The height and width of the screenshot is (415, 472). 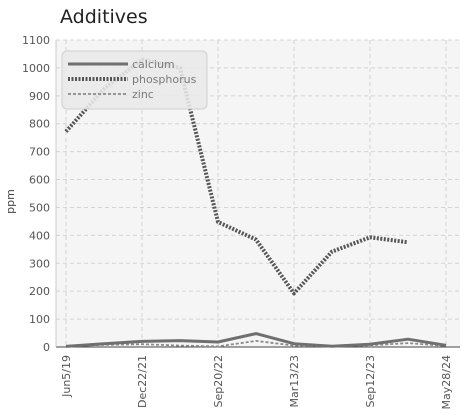 What do you see at coordinates (39, 207) in the screenshot?
I see `y-tick-label: 500` at bounding box center [39, 207].